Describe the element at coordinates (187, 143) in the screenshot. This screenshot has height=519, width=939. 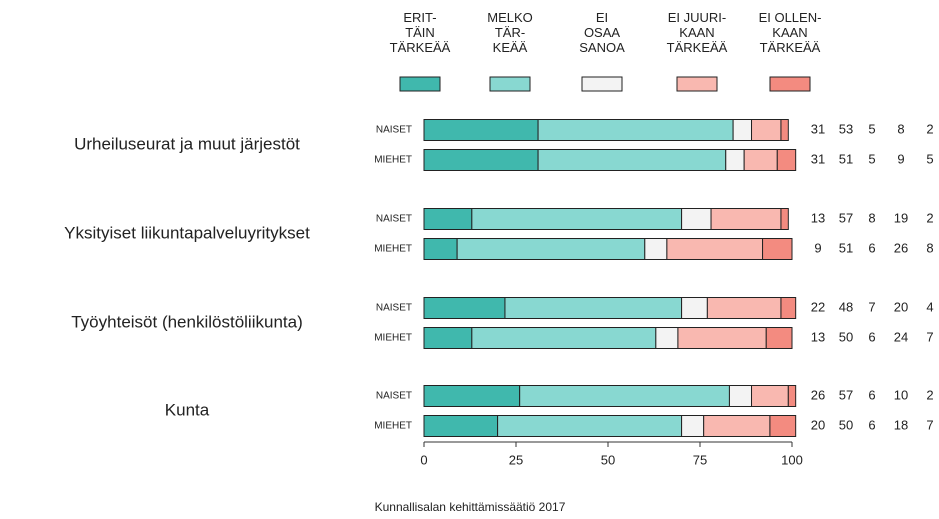
I see `group-label: Urheiluseurat ja muut järjestöt` at that location.